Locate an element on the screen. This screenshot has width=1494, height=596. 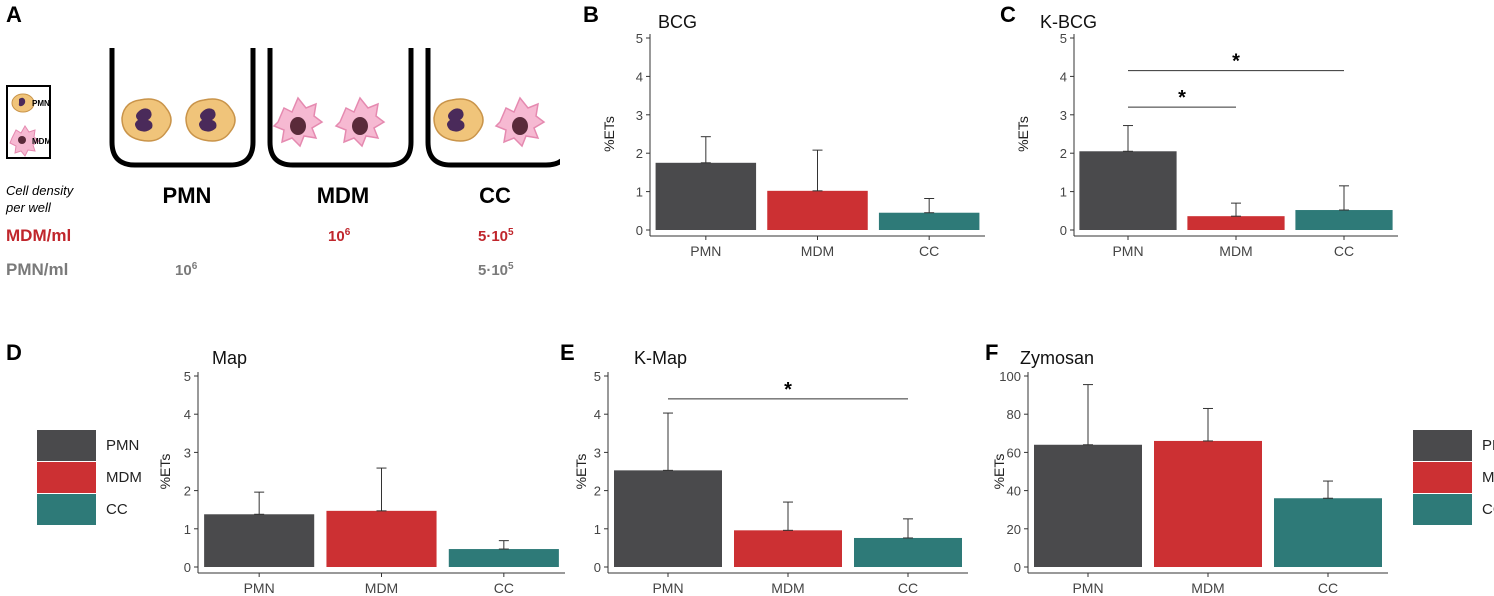
panel-a-illustration: PMN MDM is located at coordinates (283, 108).